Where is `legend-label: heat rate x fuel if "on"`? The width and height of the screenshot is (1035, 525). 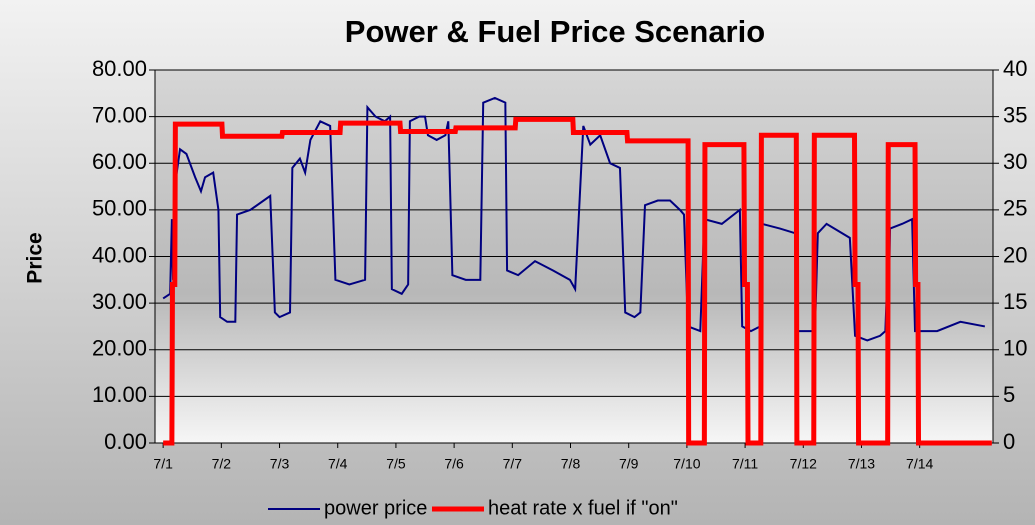 legend-label: heat rate x fuel if "on" is located at coordinates (583, 508).